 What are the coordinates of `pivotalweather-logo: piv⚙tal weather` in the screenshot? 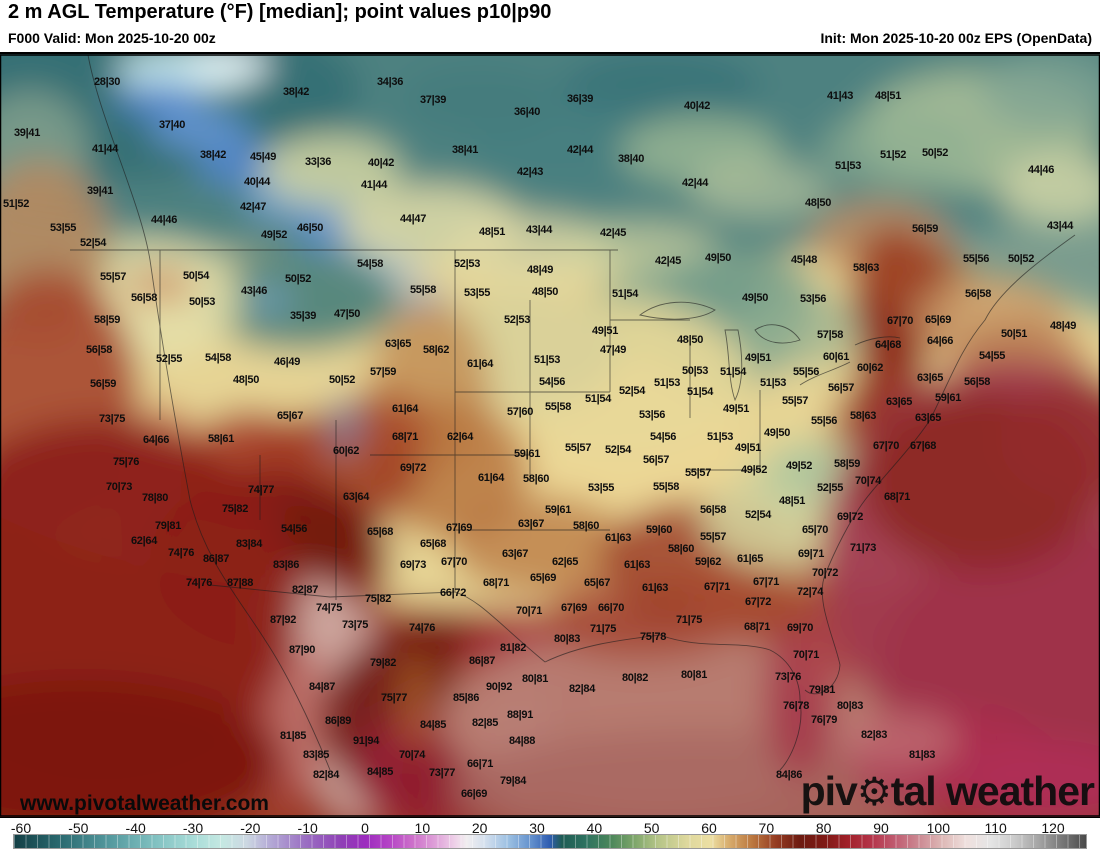 It's located at (947, 791).